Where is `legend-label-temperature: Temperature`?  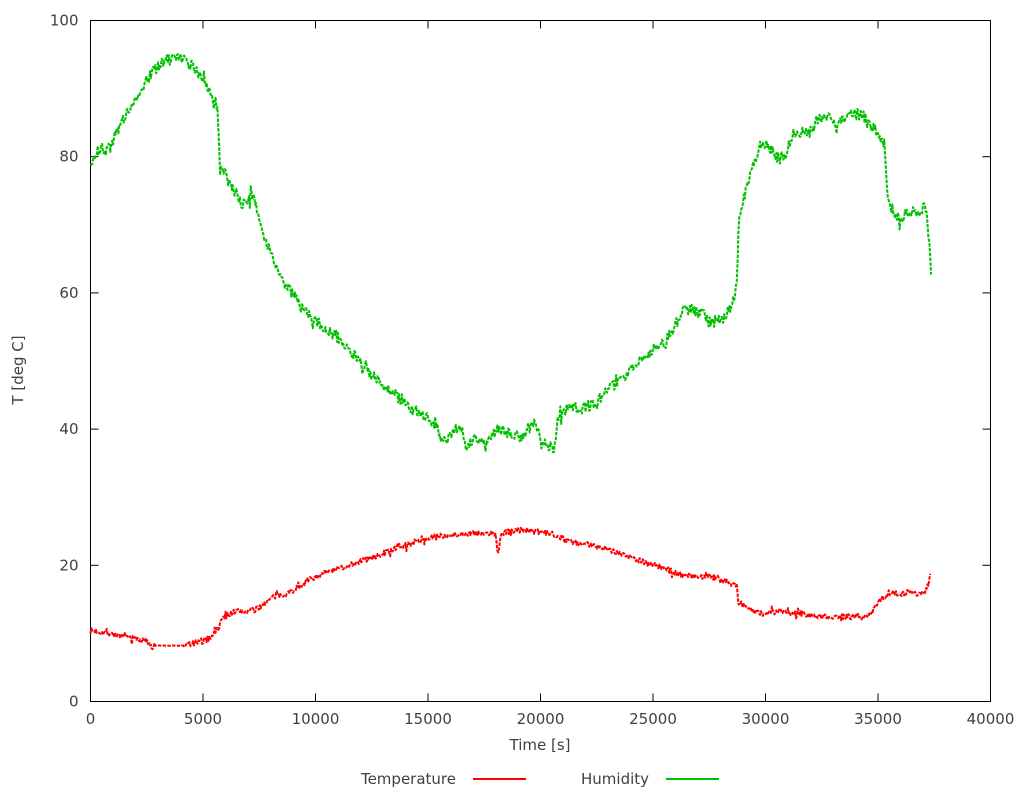 legend-label-temperature: Temperature is located at coordinates (408, 779).